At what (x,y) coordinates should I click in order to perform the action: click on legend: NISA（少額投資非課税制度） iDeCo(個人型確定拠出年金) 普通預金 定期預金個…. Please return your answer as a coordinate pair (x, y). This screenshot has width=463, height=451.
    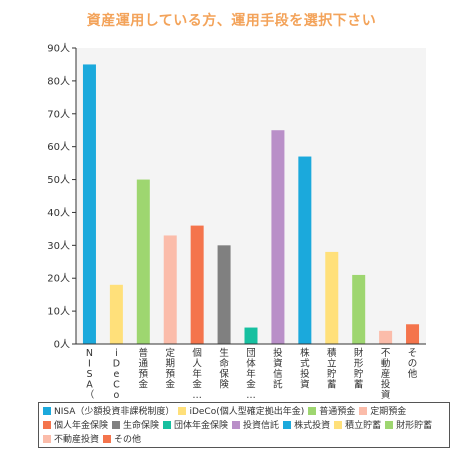
    Looking at the image, I should click on (244, 425).